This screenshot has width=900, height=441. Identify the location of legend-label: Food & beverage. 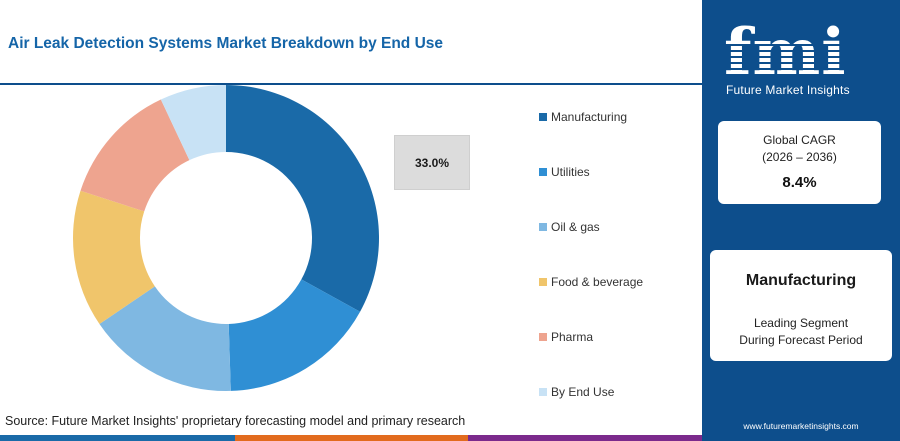
(597, 282).